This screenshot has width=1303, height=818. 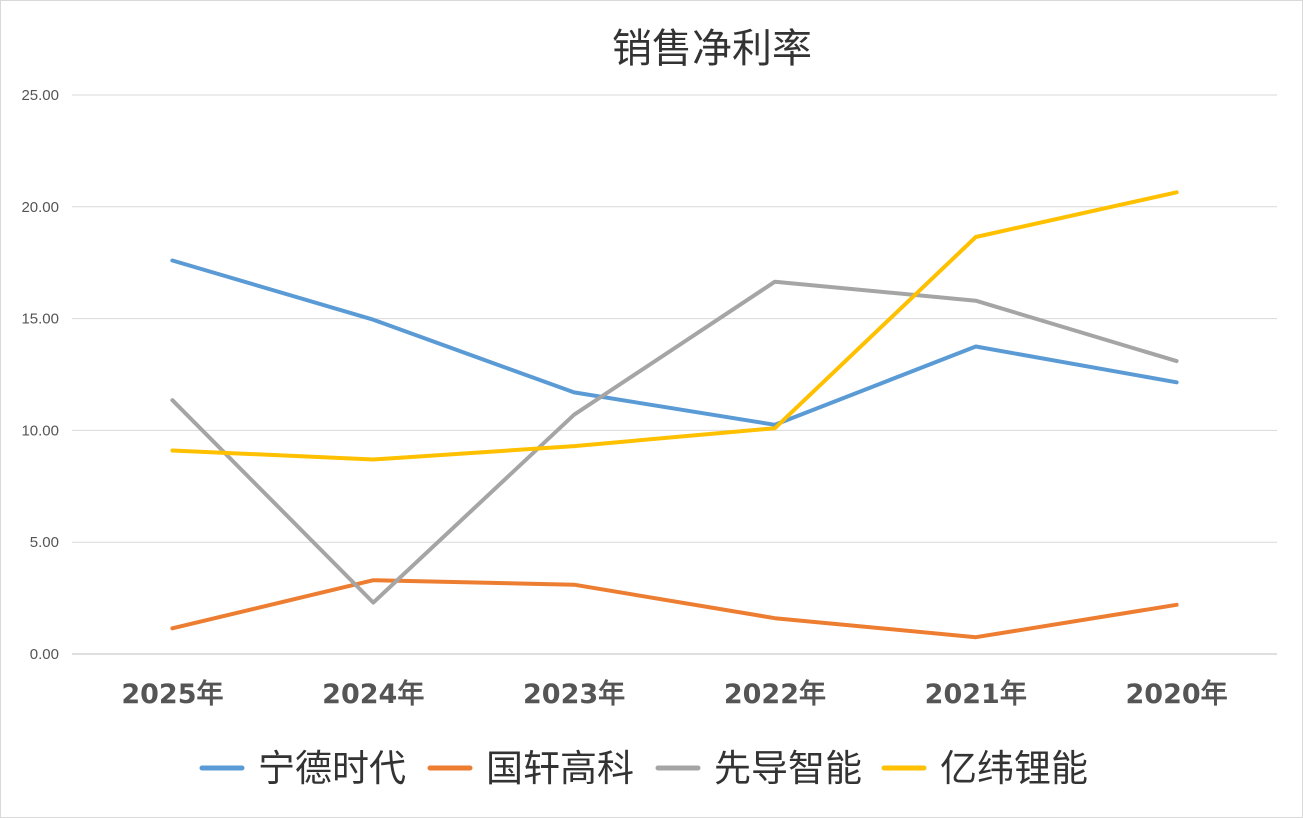 What do you see at coordinates (373, 694) in the screenshot?
I see `x-tick-label: 2024年` at bounding box center [373, 694].